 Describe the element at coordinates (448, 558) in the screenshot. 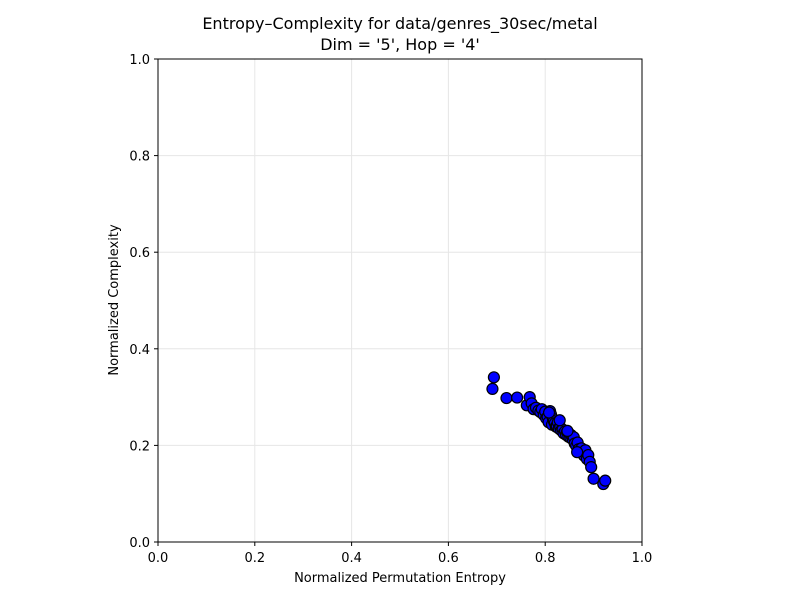

I see `x-tick-label: 0.6` at that location.